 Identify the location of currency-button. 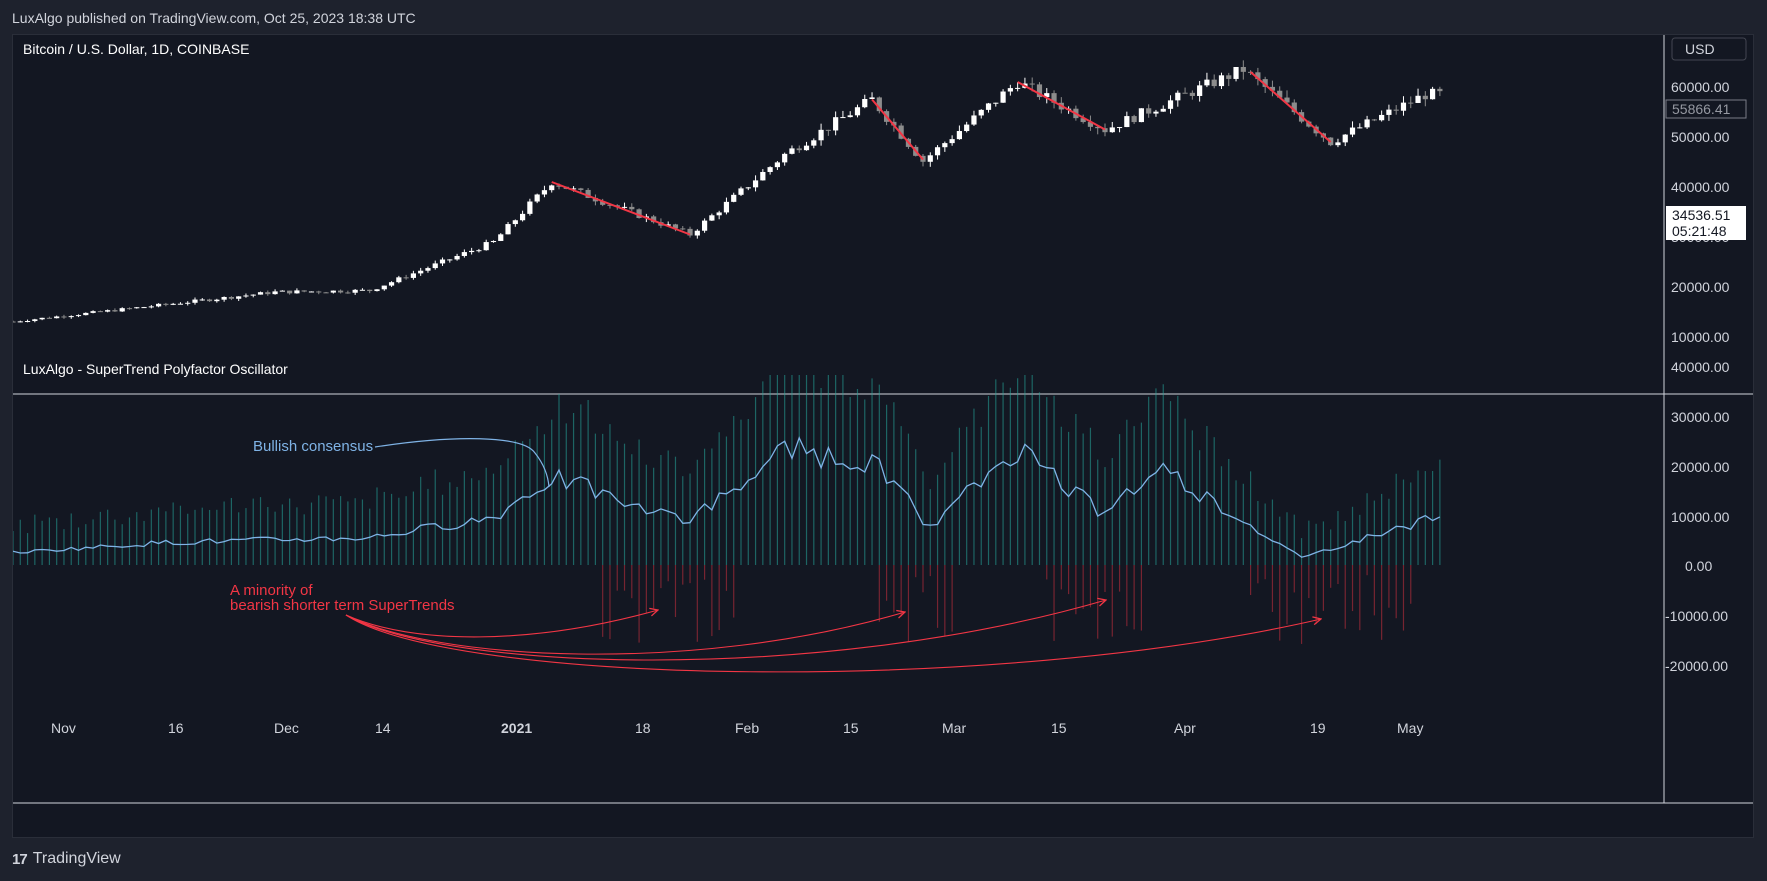
(1709, 49).